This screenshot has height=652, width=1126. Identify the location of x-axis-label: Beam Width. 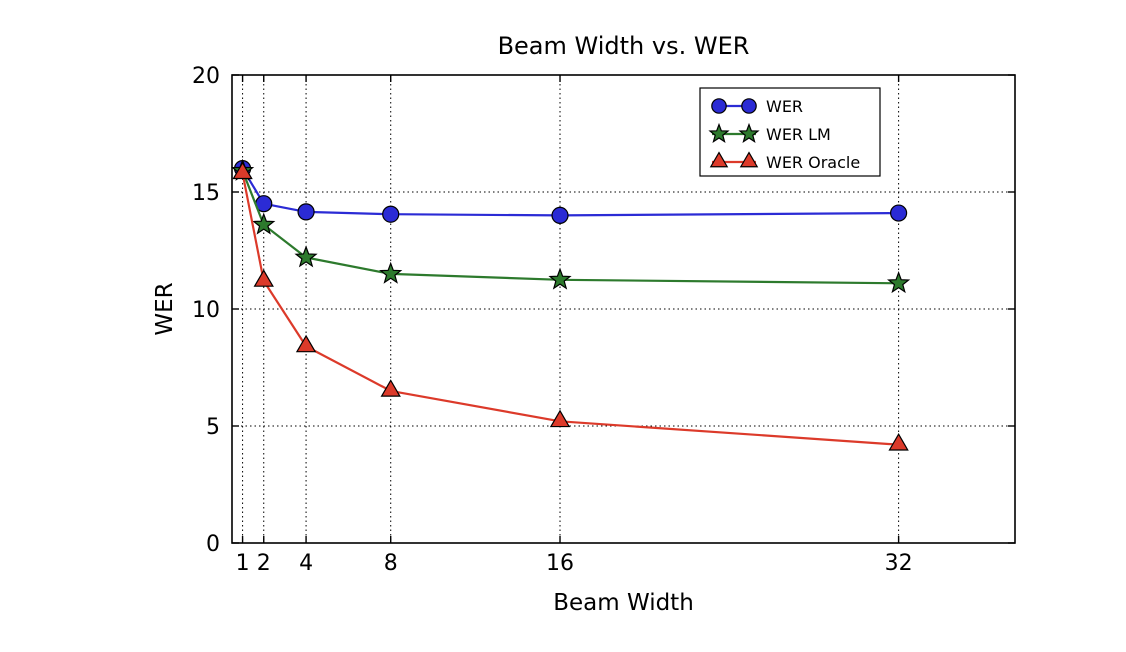
(623, 603).